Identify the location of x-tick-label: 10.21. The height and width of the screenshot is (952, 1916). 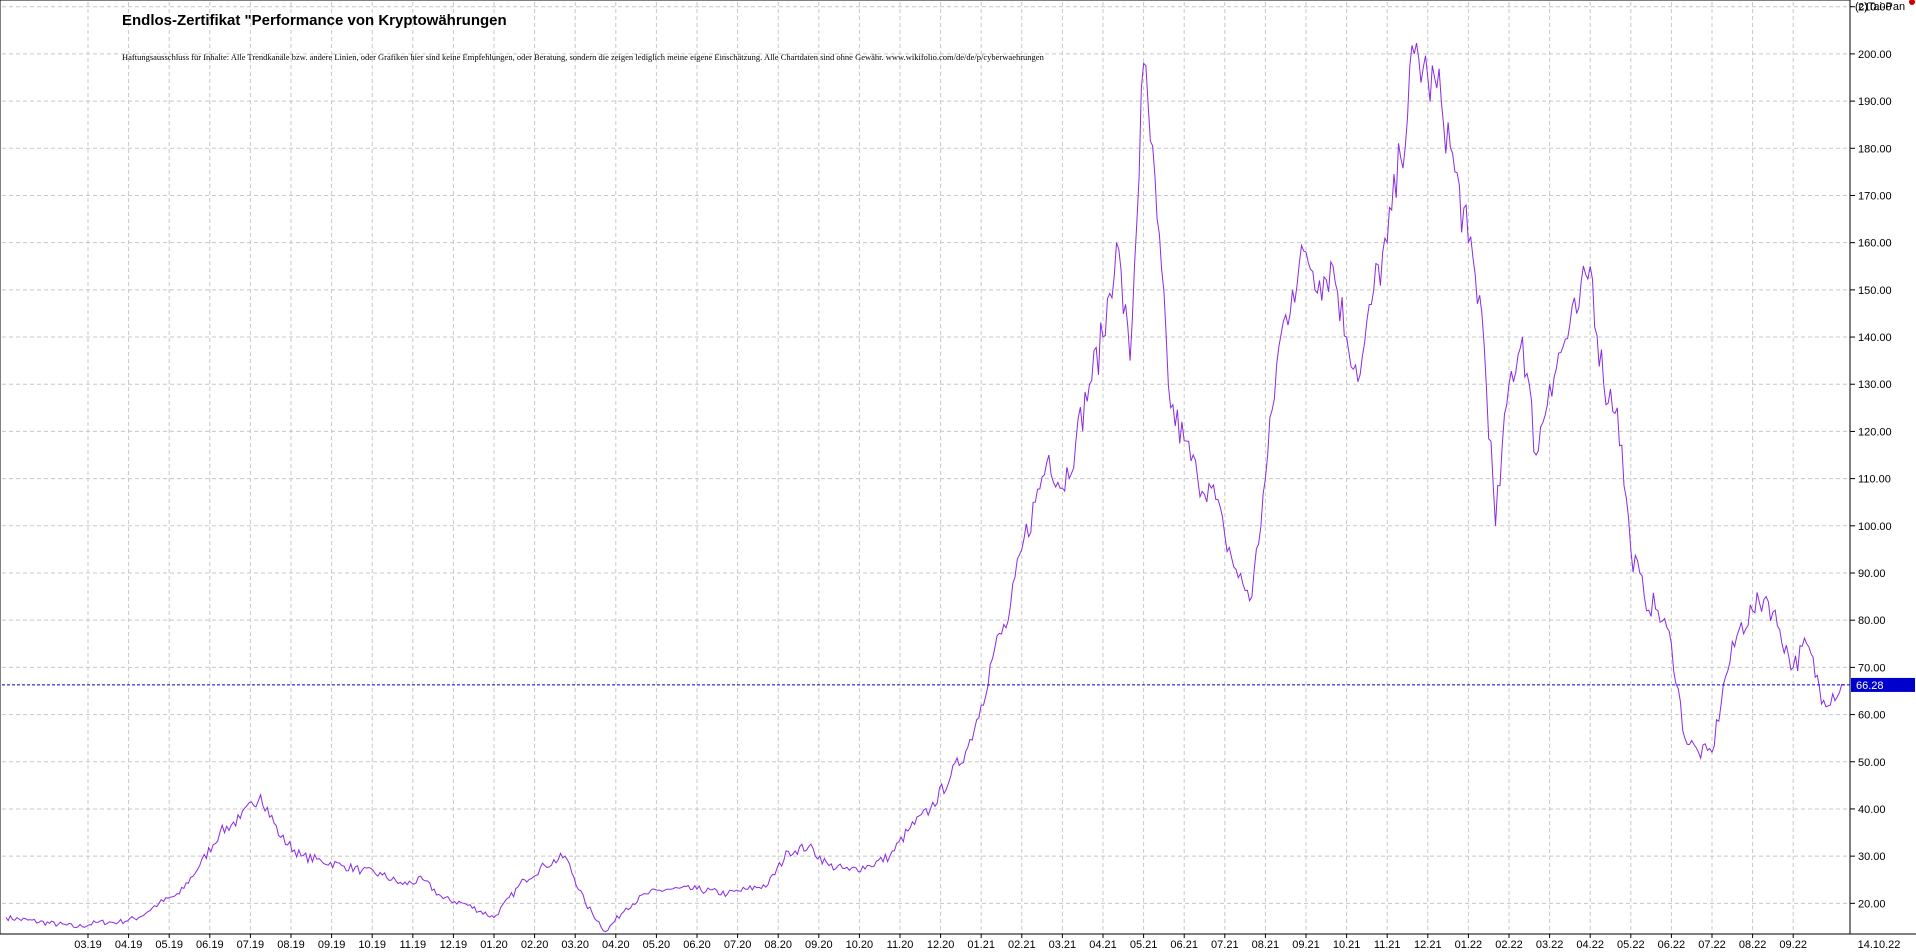
(1347, 945).